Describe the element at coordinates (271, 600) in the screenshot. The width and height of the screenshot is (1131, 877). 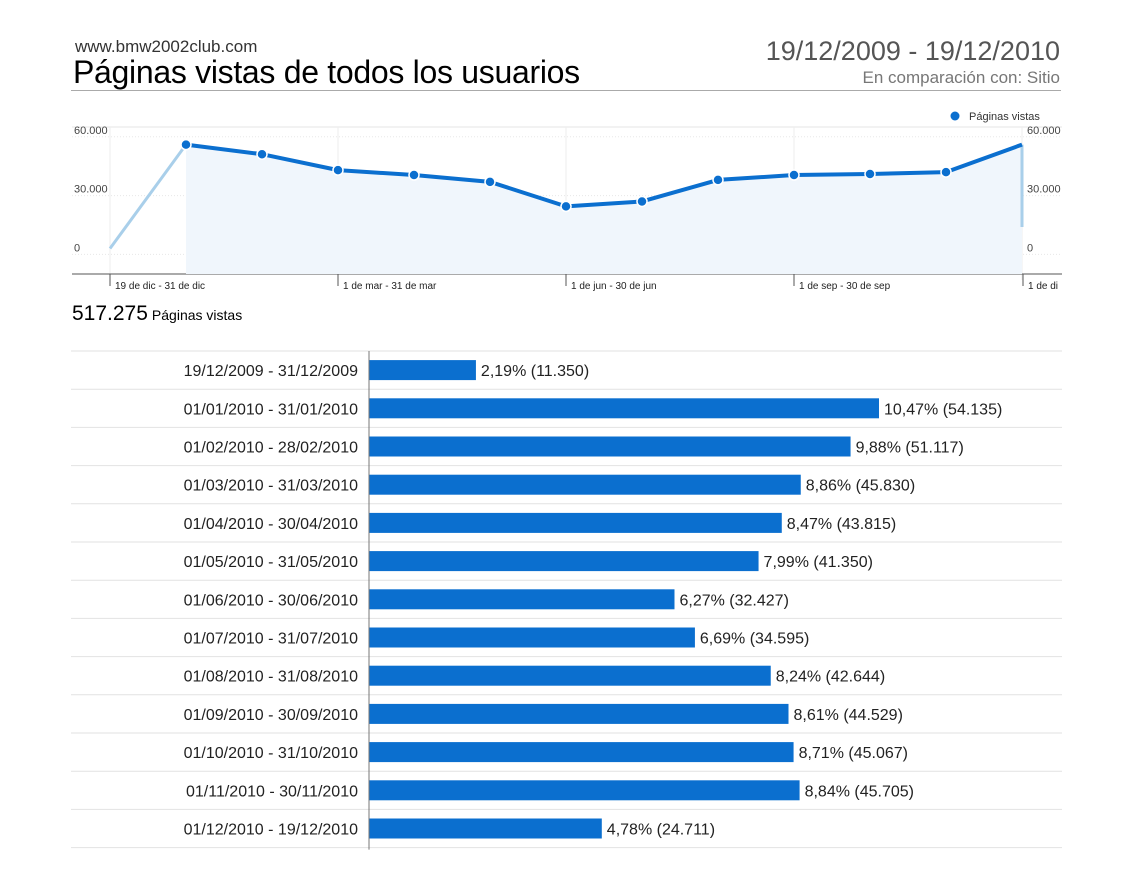
I see `category-label: 01/06/2010 - 30/06/2010` at that location.